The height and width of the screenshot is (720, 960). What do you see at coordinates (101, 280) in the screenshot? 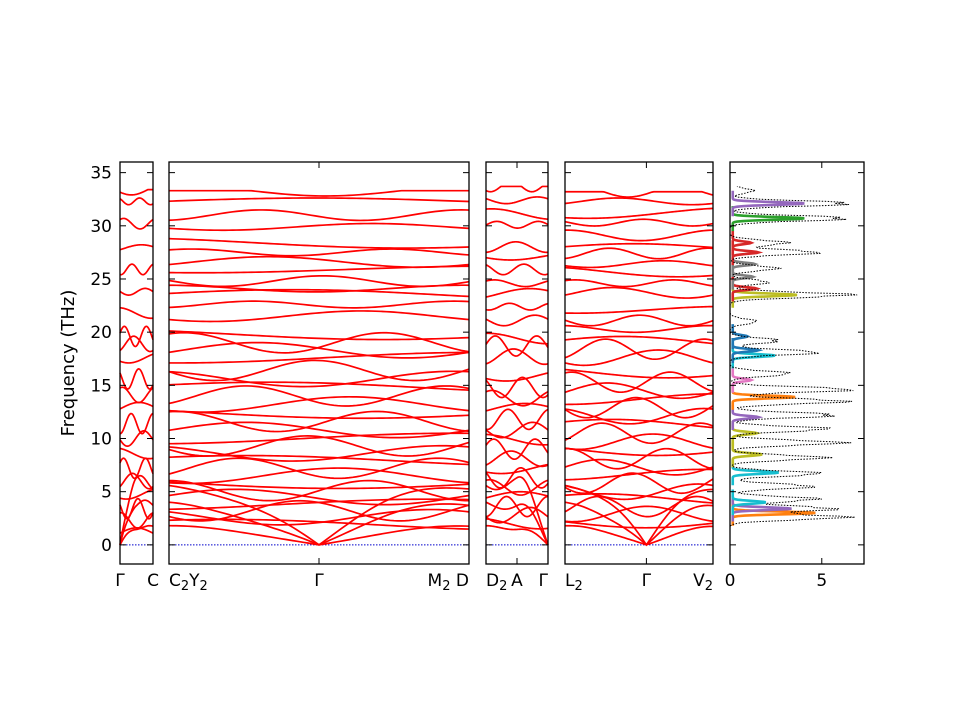
I see `y-tick-label: 25` at bounding box center [101, 280].